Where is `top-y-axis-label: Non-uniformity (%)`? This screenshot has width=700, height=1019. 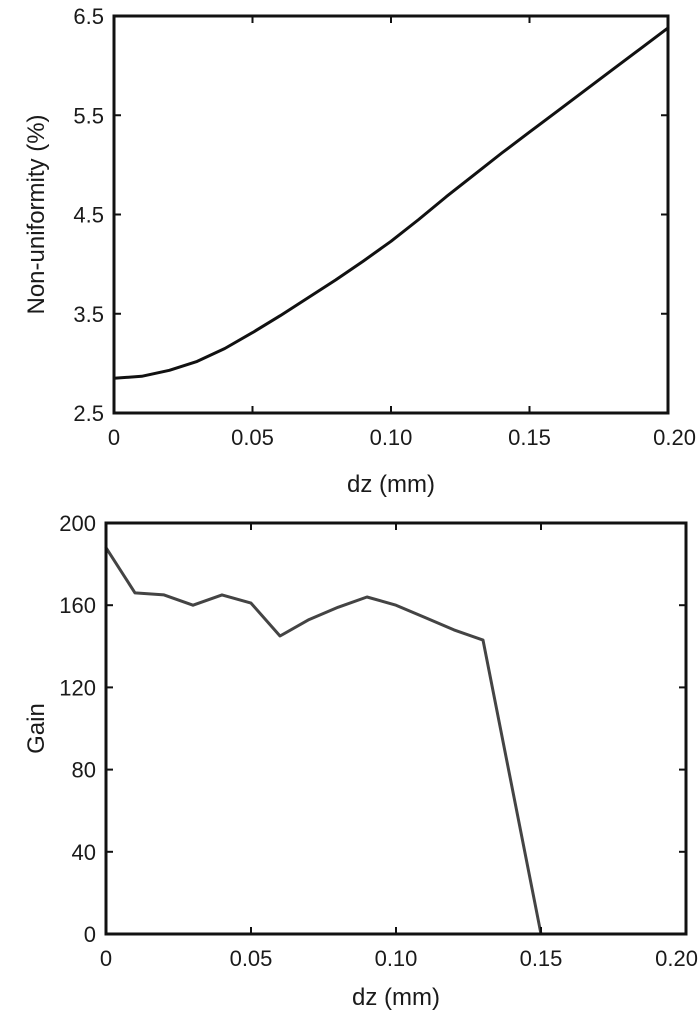 top-y-axis-label: Non-uniformity (%) is located at coordinates (36, 214).